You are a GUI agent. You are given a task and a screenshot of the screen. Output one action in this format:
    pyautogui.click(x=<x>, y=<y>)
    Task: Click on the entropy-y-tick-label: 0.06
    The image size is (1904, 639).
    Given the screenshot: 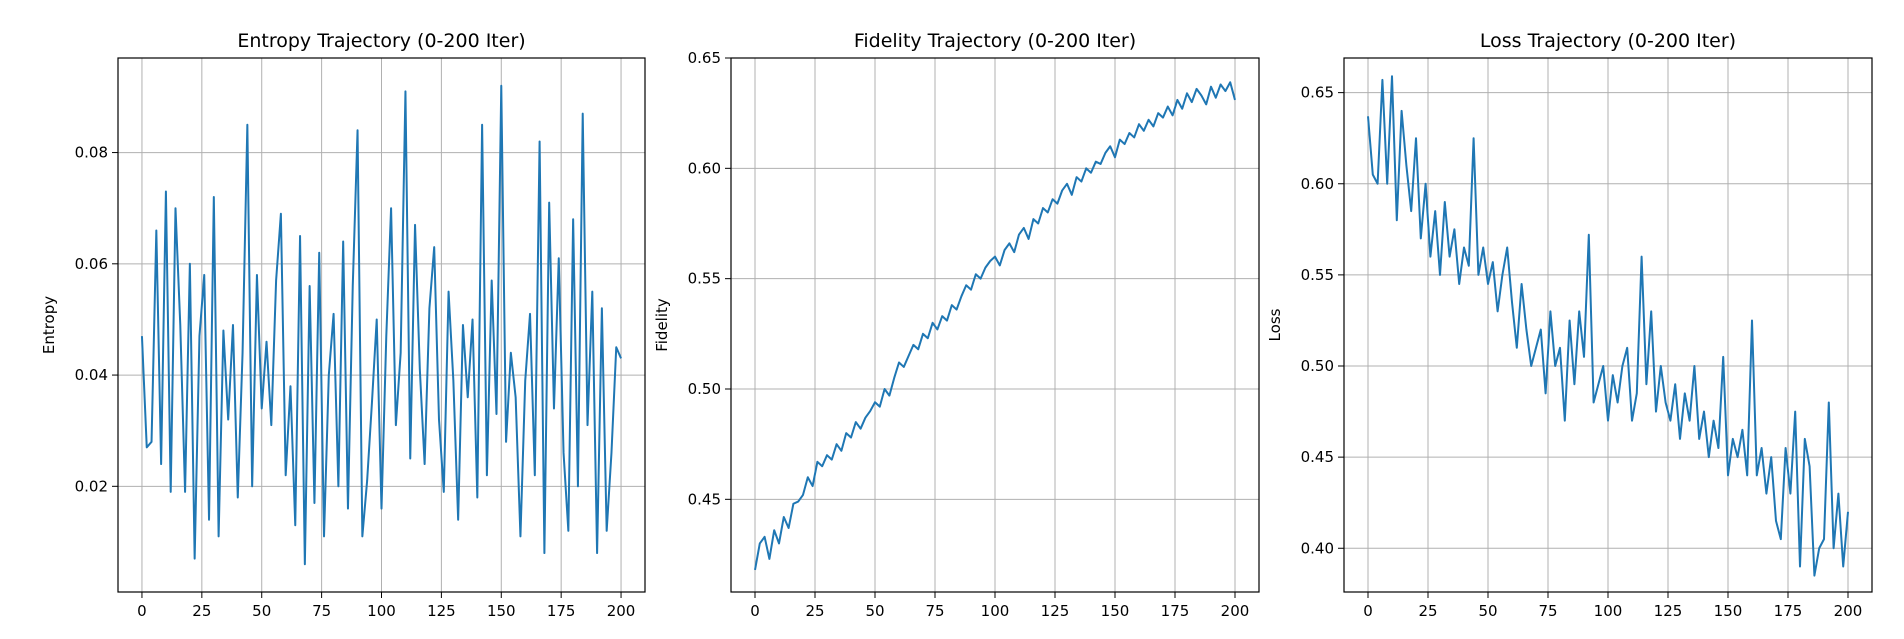 What is the action you would take?
    pyautogui.click(x=91, y=264)
    